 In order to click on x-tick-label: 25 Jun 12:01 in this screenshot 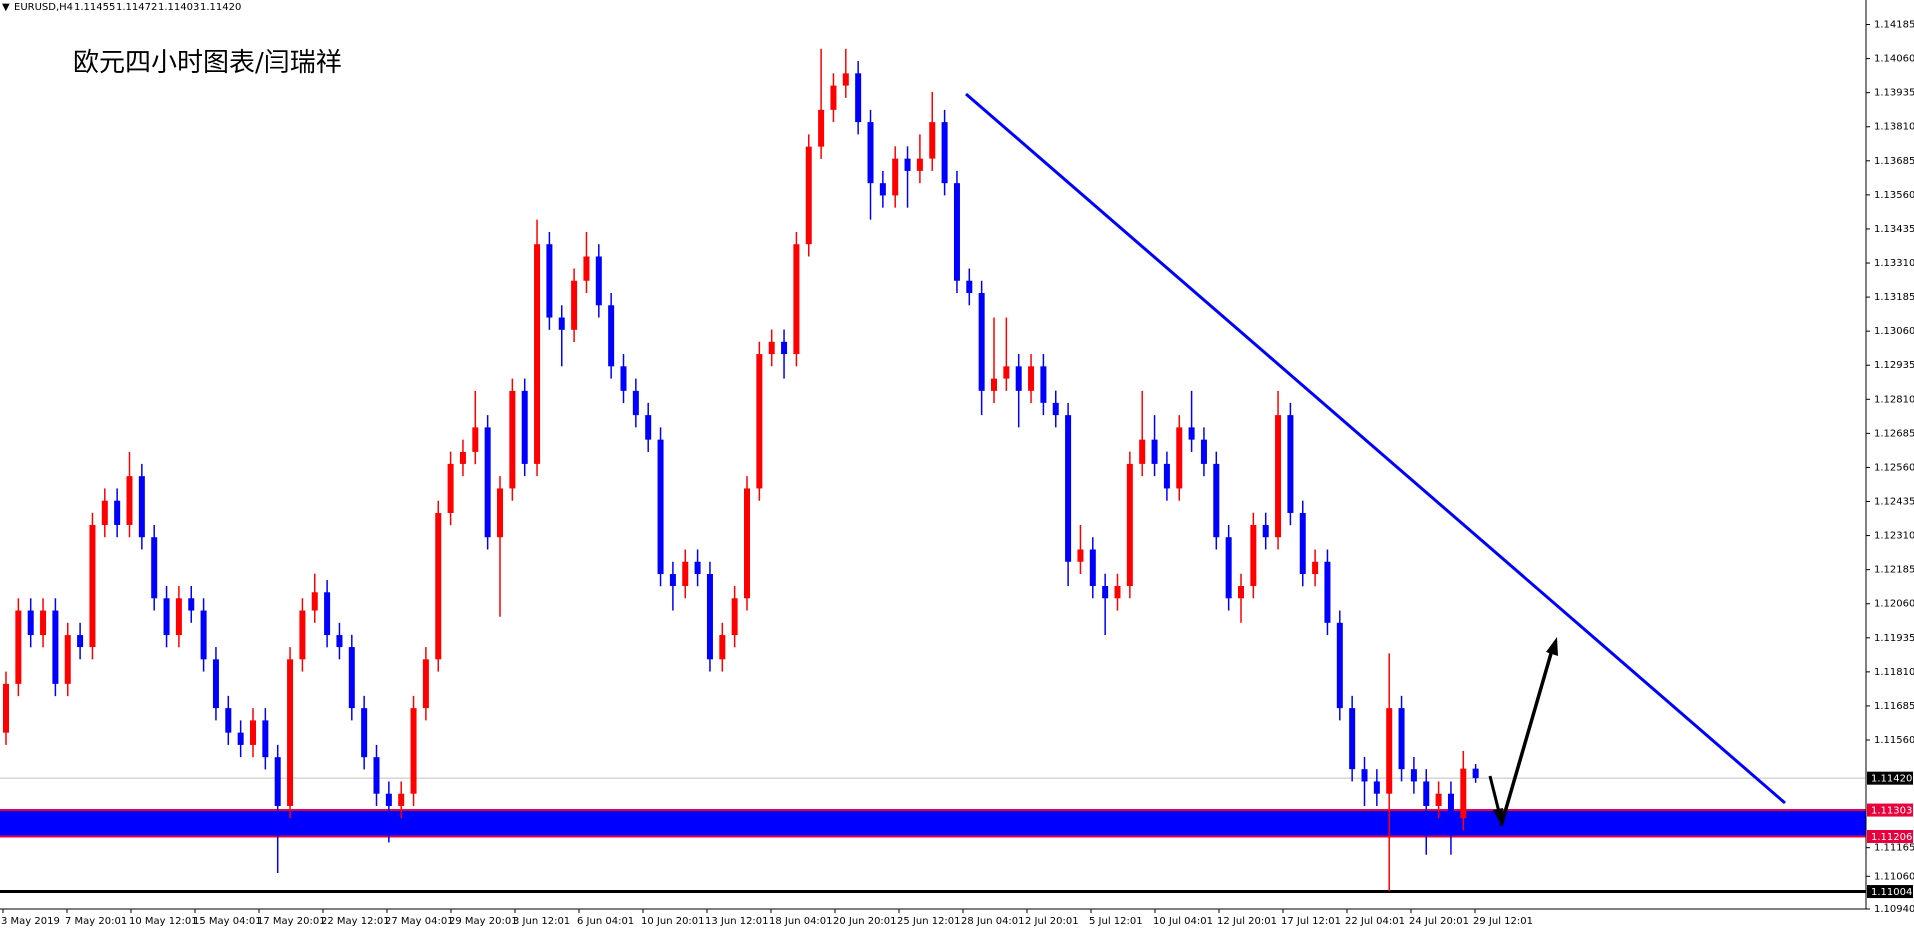, I will do `click(929, 921)`.